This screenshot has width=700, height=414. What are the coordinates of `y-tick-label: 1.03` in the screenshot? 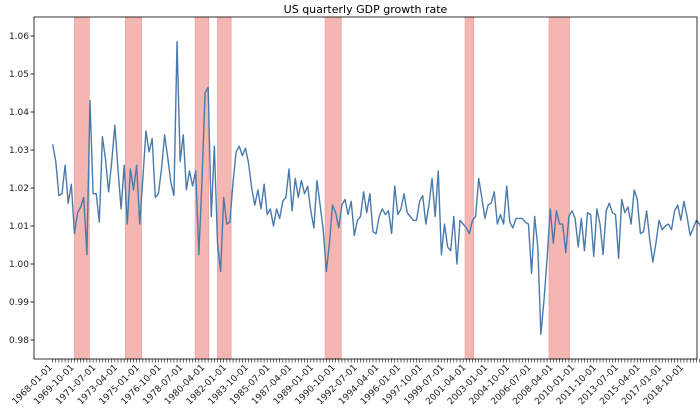 It's located at (19, 151).